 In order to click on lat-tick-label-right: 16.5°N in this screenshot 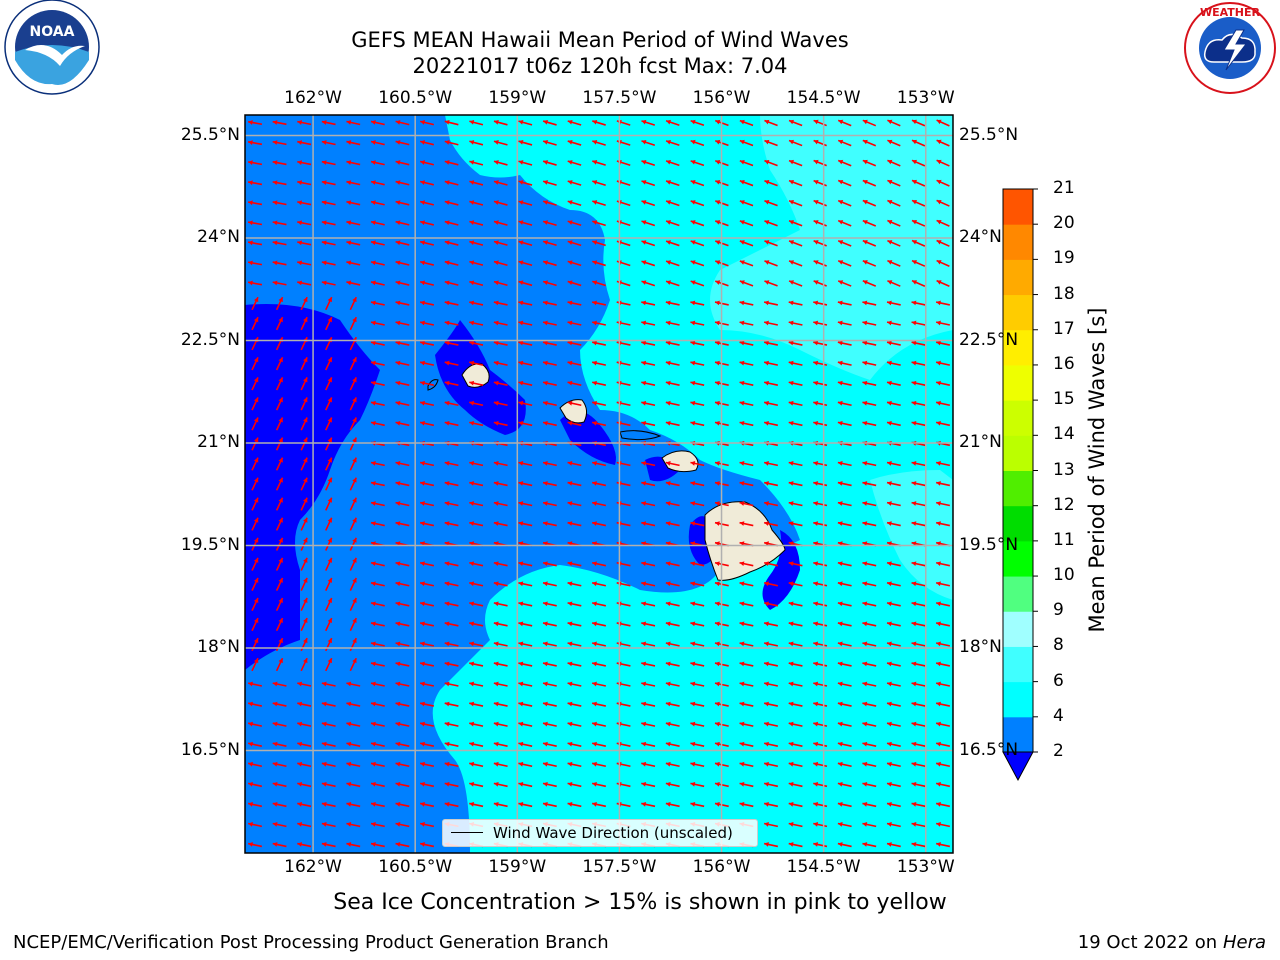, I will do `click(989, 749)`.